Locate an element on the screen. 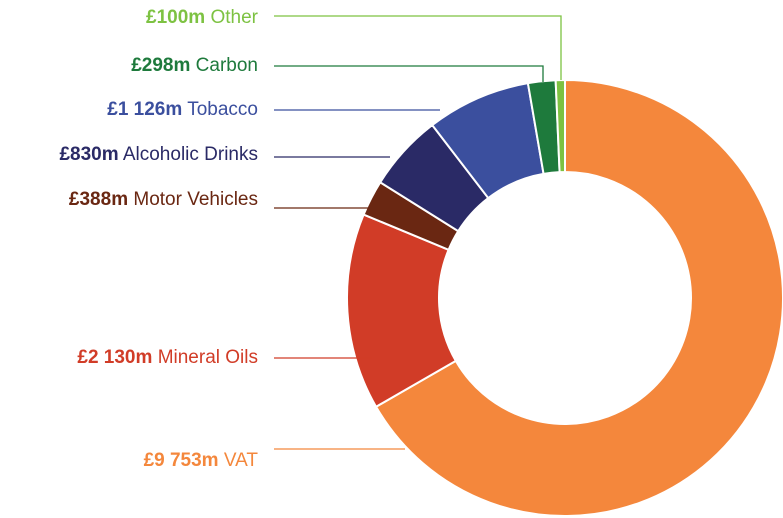 The image size is (783, 518). value-label: £1 126m is located at coordinates (144, 109).